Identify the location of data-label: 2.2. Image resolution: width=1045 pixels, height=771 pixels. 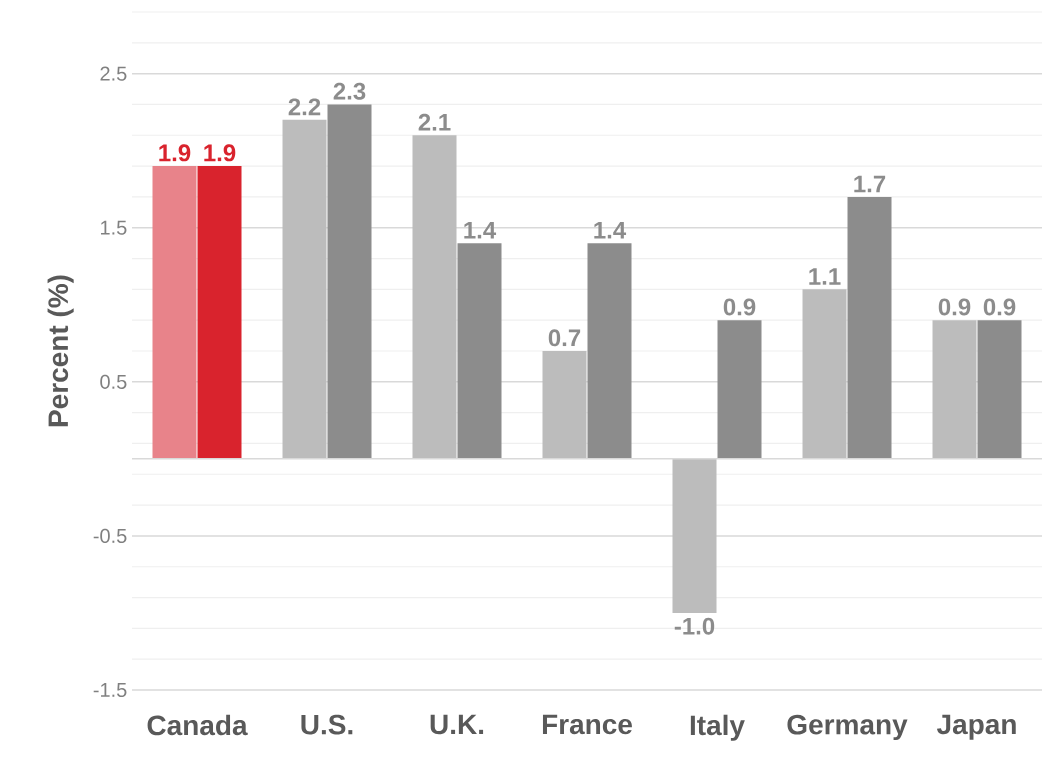
(304, 107).